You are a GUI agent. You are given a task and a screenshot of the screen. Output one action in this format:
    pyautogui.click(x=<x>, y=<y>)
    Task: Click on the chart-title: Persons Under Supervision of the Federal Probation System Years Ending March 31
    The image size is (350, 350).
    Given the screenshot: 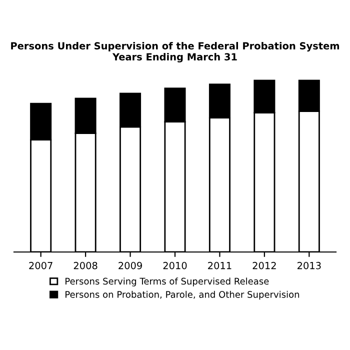 What is the action you would take?
    pyautogui.click(x=175, y=52)
    